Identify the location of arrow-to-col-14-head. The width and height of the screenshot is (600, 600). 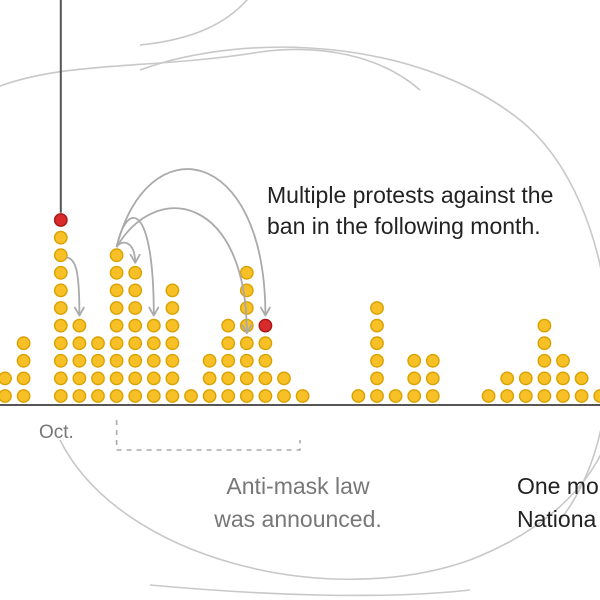
(265, 311).